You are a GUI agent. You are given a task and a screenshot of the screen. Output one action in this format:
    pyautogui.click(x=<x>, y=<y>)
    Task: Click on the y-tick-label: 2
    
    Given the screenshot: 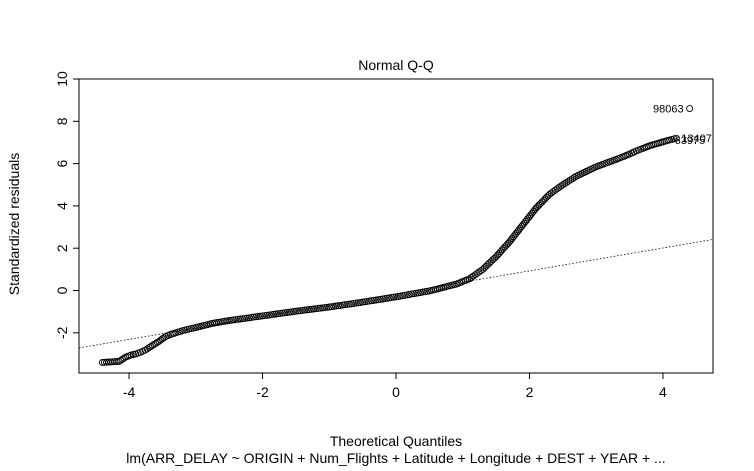 What is the action you would take?
    pyautogui.click(x=62, y=248)
    